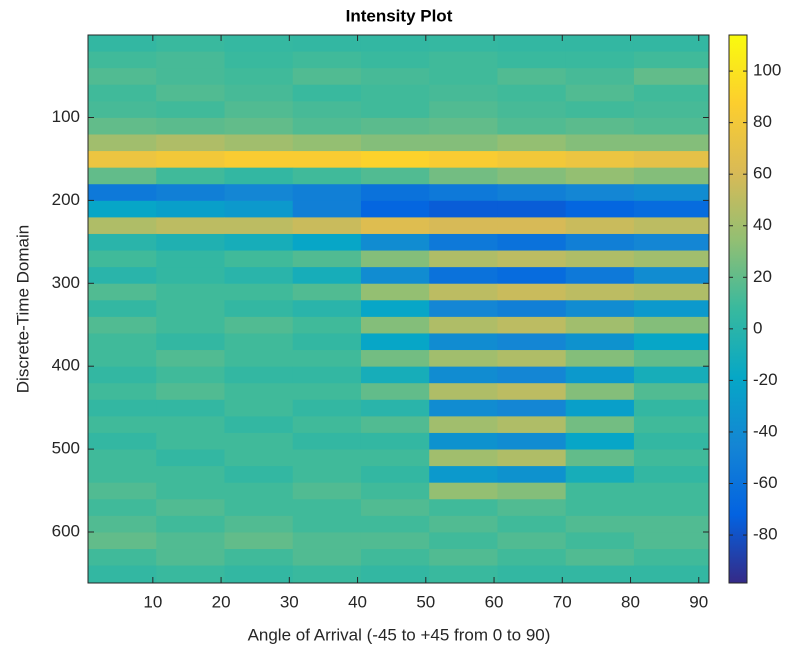 The image size is (805, 653). I want to click on colorbar-tick-label: -20, so click(765, 379).